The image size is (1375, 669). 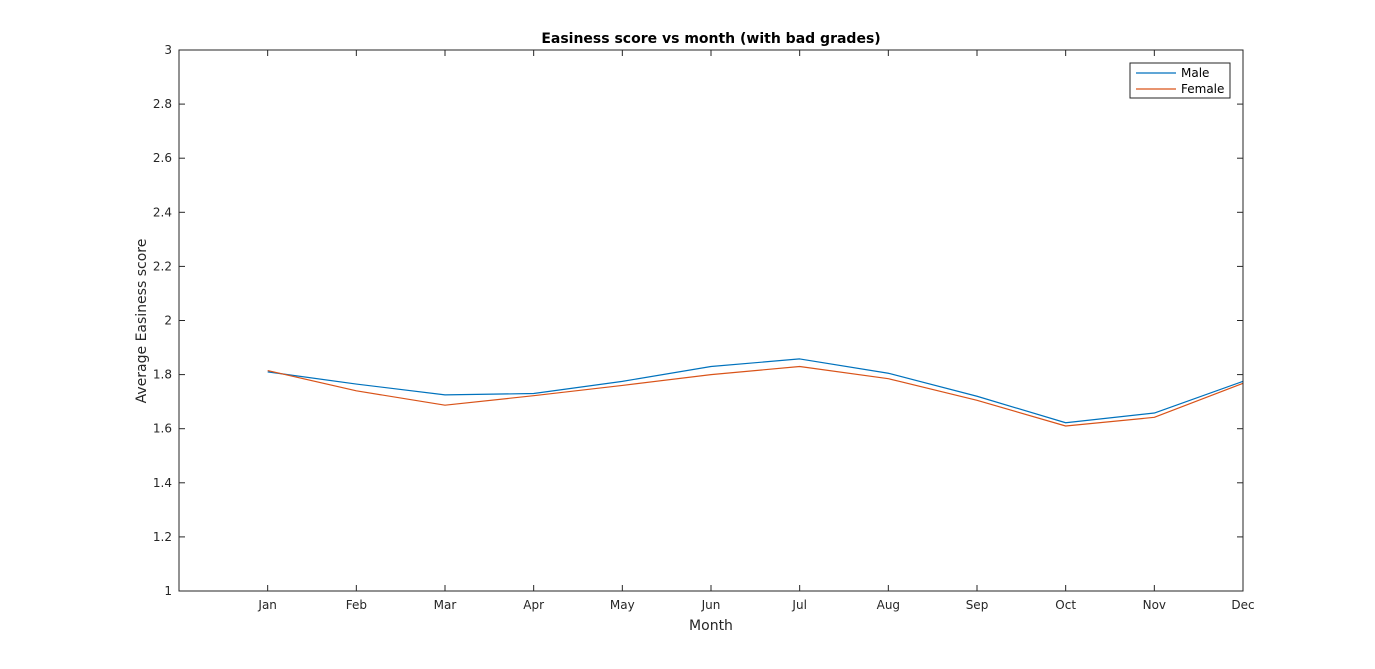 I want to click on x-tick-label: May, so click(x=622, y=605).